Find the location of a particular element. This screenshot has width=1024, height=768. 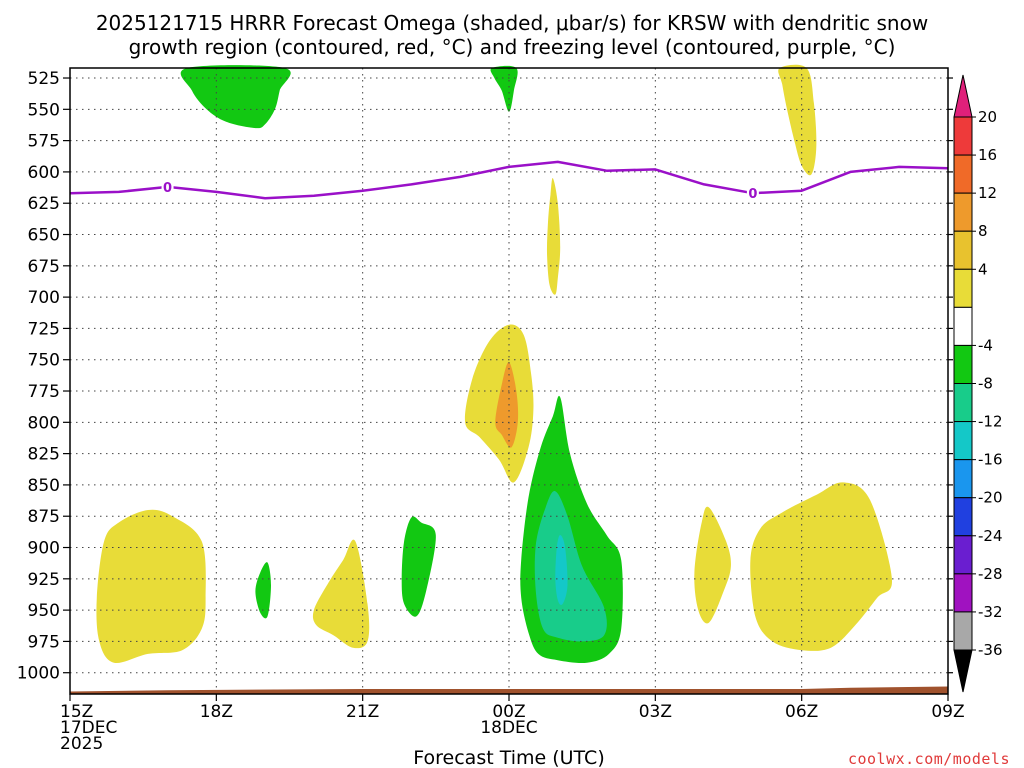

y-tick-label: 900 is located at coordinates (44, 549).